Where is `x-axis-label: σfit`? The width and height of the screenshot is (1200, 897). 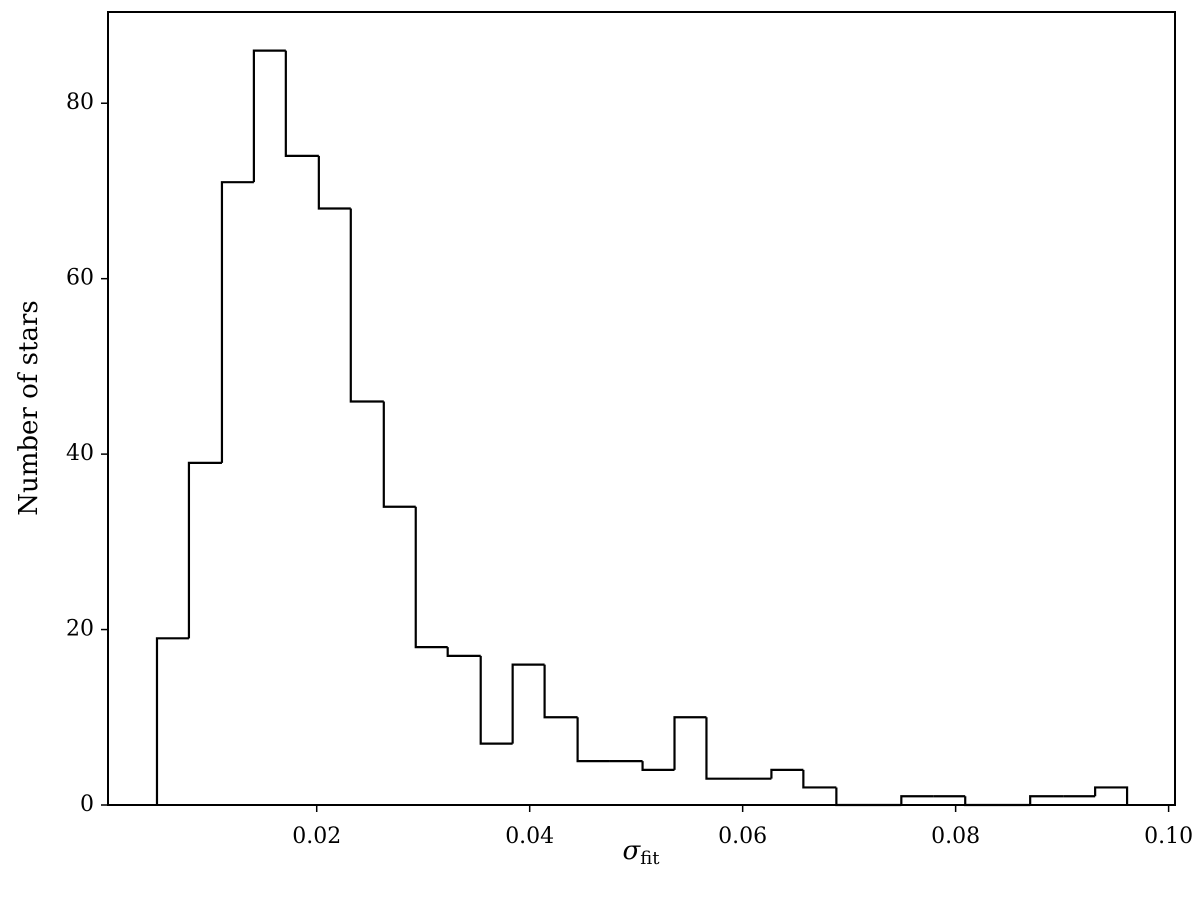
x-axis-label: σfit is located at coordinates (642, 852).